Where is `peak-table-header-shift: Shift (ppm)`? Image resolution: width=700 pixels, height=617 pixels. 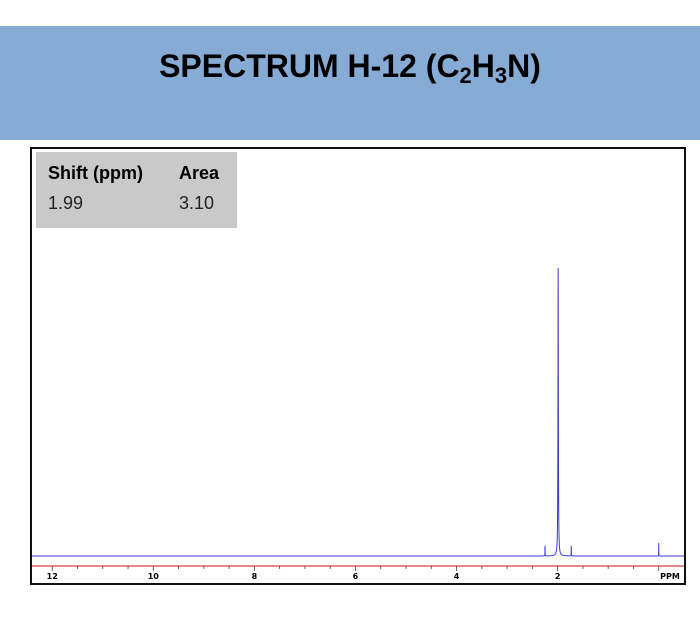 peak-table-header-shift: Shift (ppm) is located at coordinates (95, 173).